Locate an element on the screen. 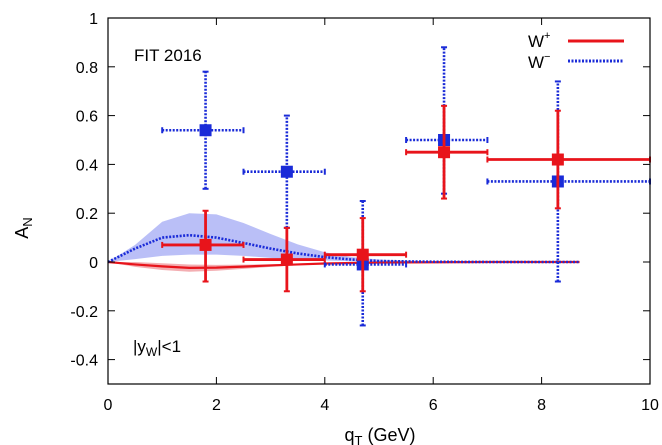  y-tick-label: -0.4 is located at coordinates (84, 361).